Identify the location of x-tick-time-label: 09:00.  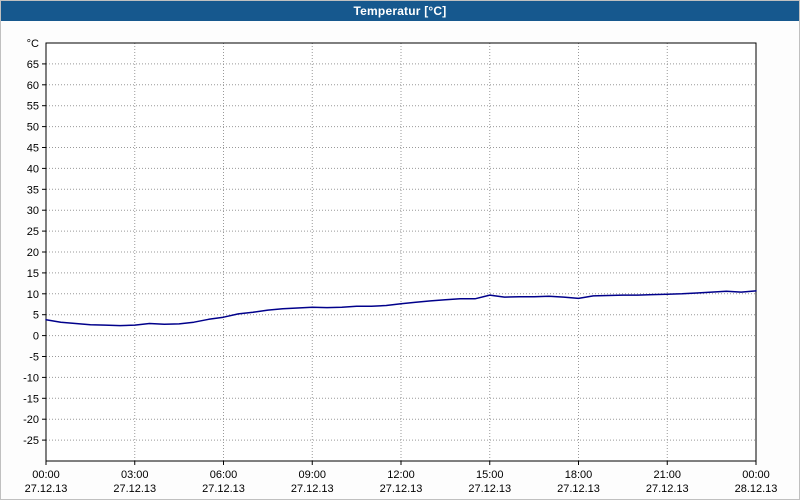
(312, 475).